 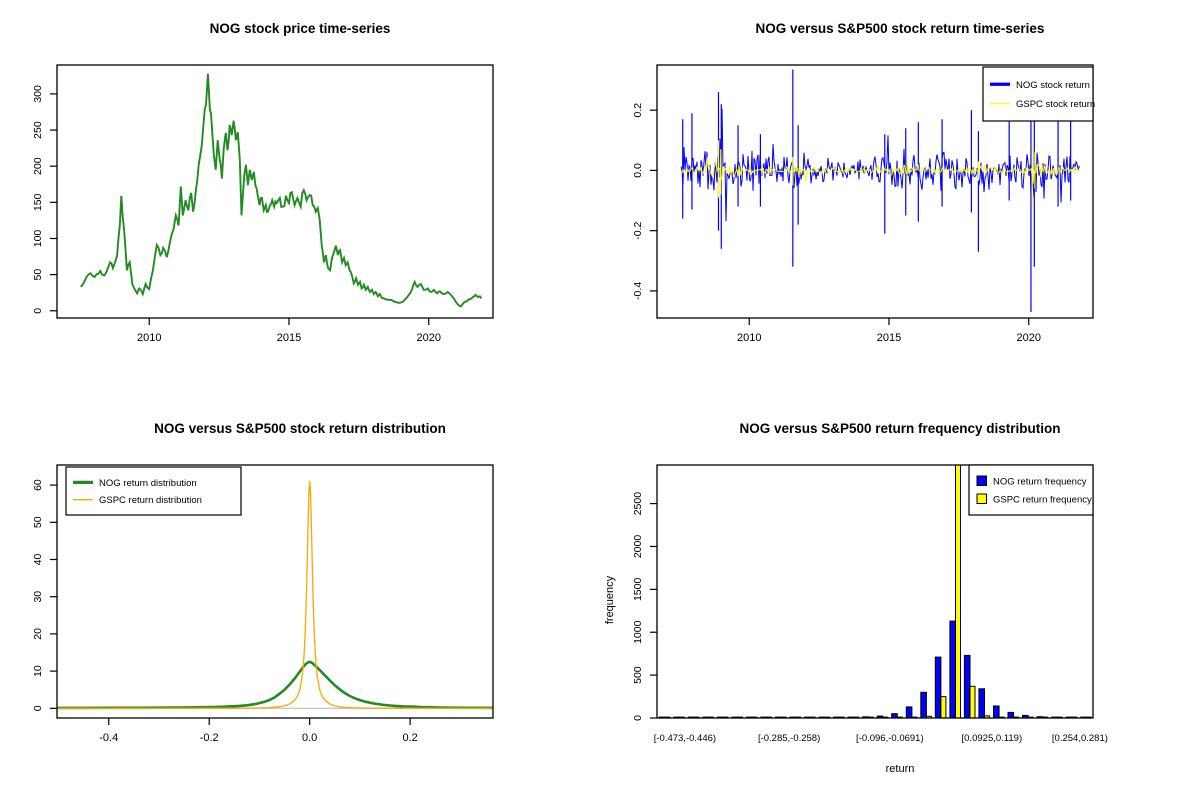 I want to click on legend-label: GSPC stock return, so click(x=1055, y=104).